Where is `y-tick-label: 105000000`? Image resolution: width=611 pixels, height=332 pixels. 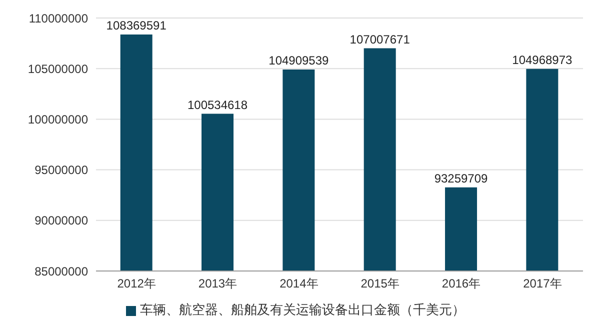
y-tick-label: 105000000 is located at coordinates (58, 69).